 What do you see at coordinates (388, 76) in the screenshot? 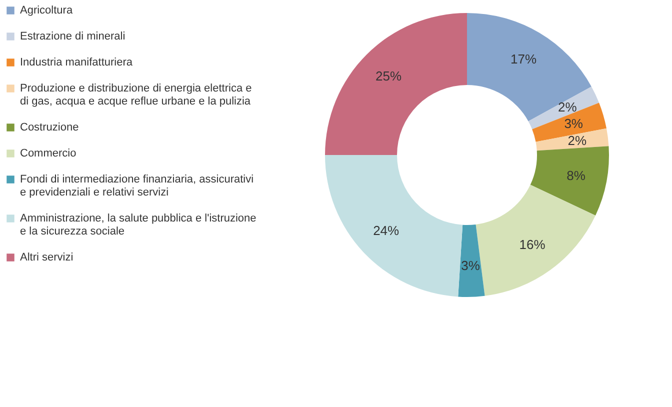
I see `data-label: 25%` at bounding box center [388, 76].